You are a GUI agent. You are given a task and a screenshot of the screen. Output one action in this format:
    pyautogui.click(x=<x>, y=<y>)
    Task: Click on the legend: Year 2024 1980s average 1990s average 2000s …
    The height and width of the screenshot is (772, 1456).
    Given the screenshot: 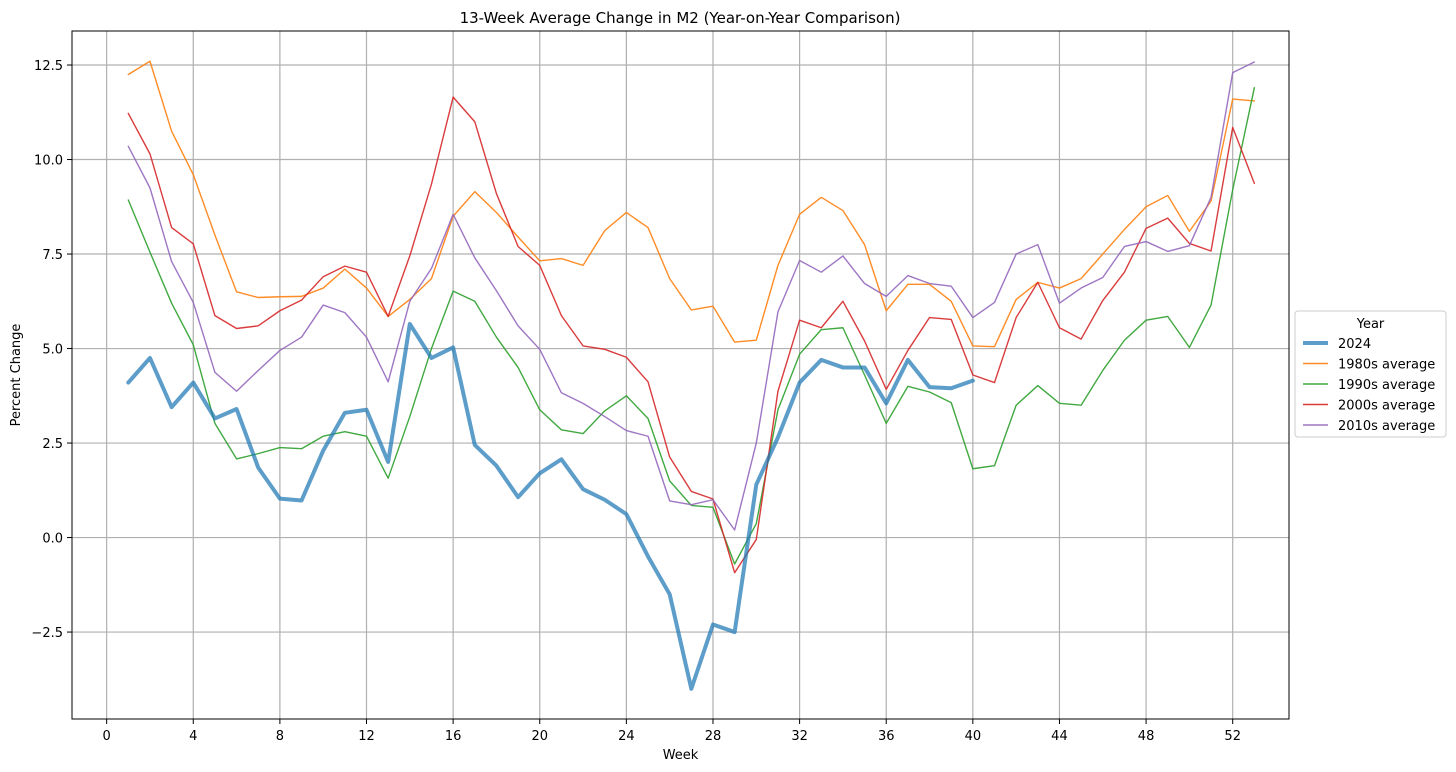 What is the action you would take?
    pyautogui.click(x=1370, y=374)
    